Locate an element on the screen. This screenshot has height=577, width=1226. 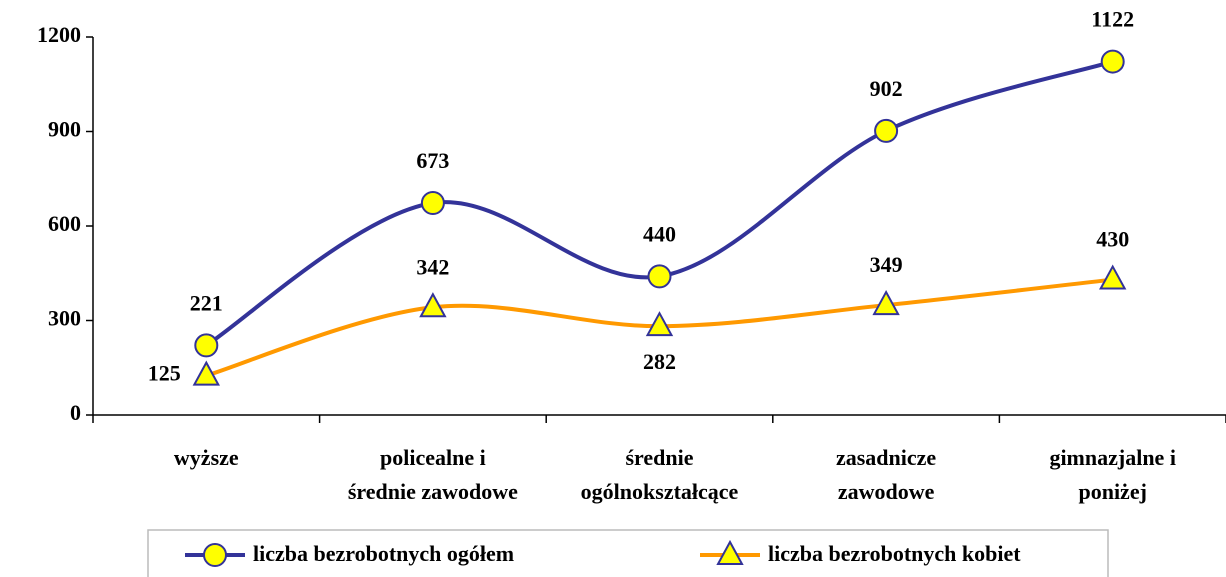
legend-label: liczba bezrobotnych kobiet is located at coordinates (894, 553).